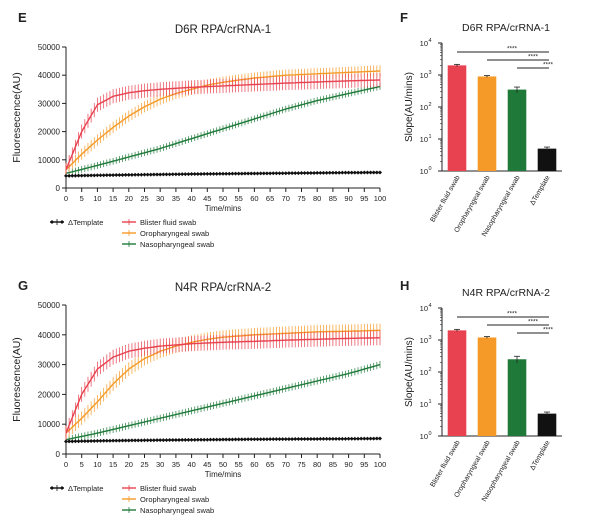 Image resolution: width=589 pixels, height=522 pixels. What do you see at coordinates (160, 464) in the screenshot?
I see `x-tick-label: 30` at bounding box center [160, 464].